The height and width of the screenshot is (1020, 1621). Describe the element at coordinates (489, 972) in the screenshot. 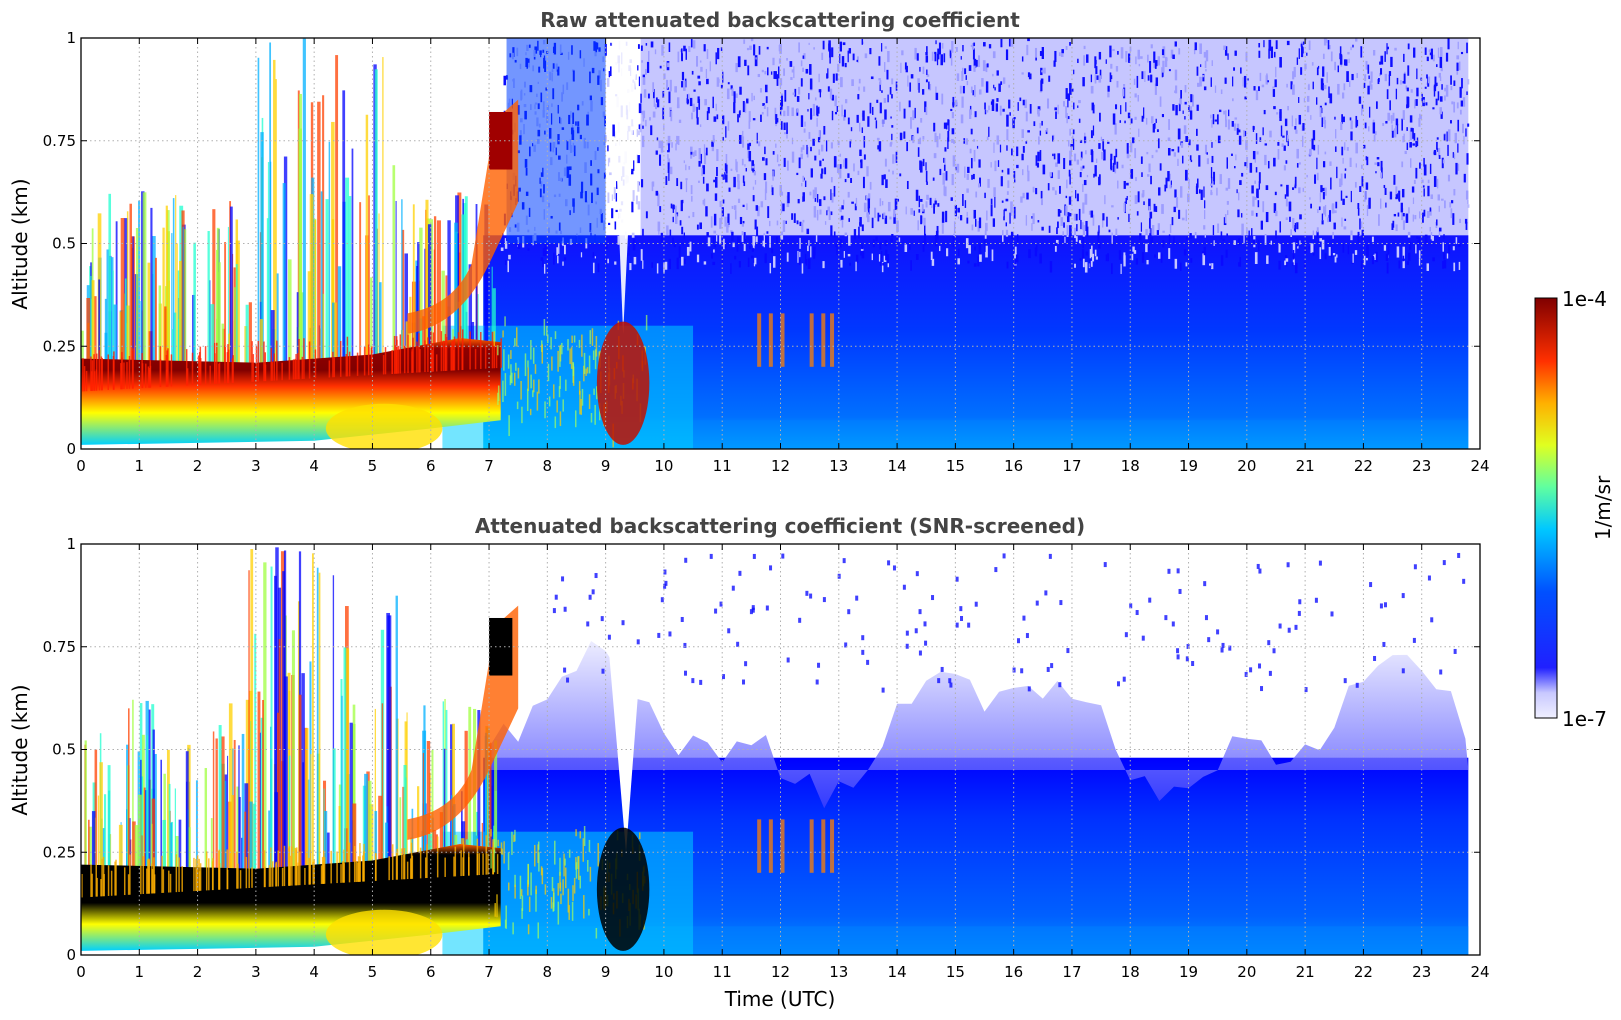

I see `x-tick-label: 7` at that location.